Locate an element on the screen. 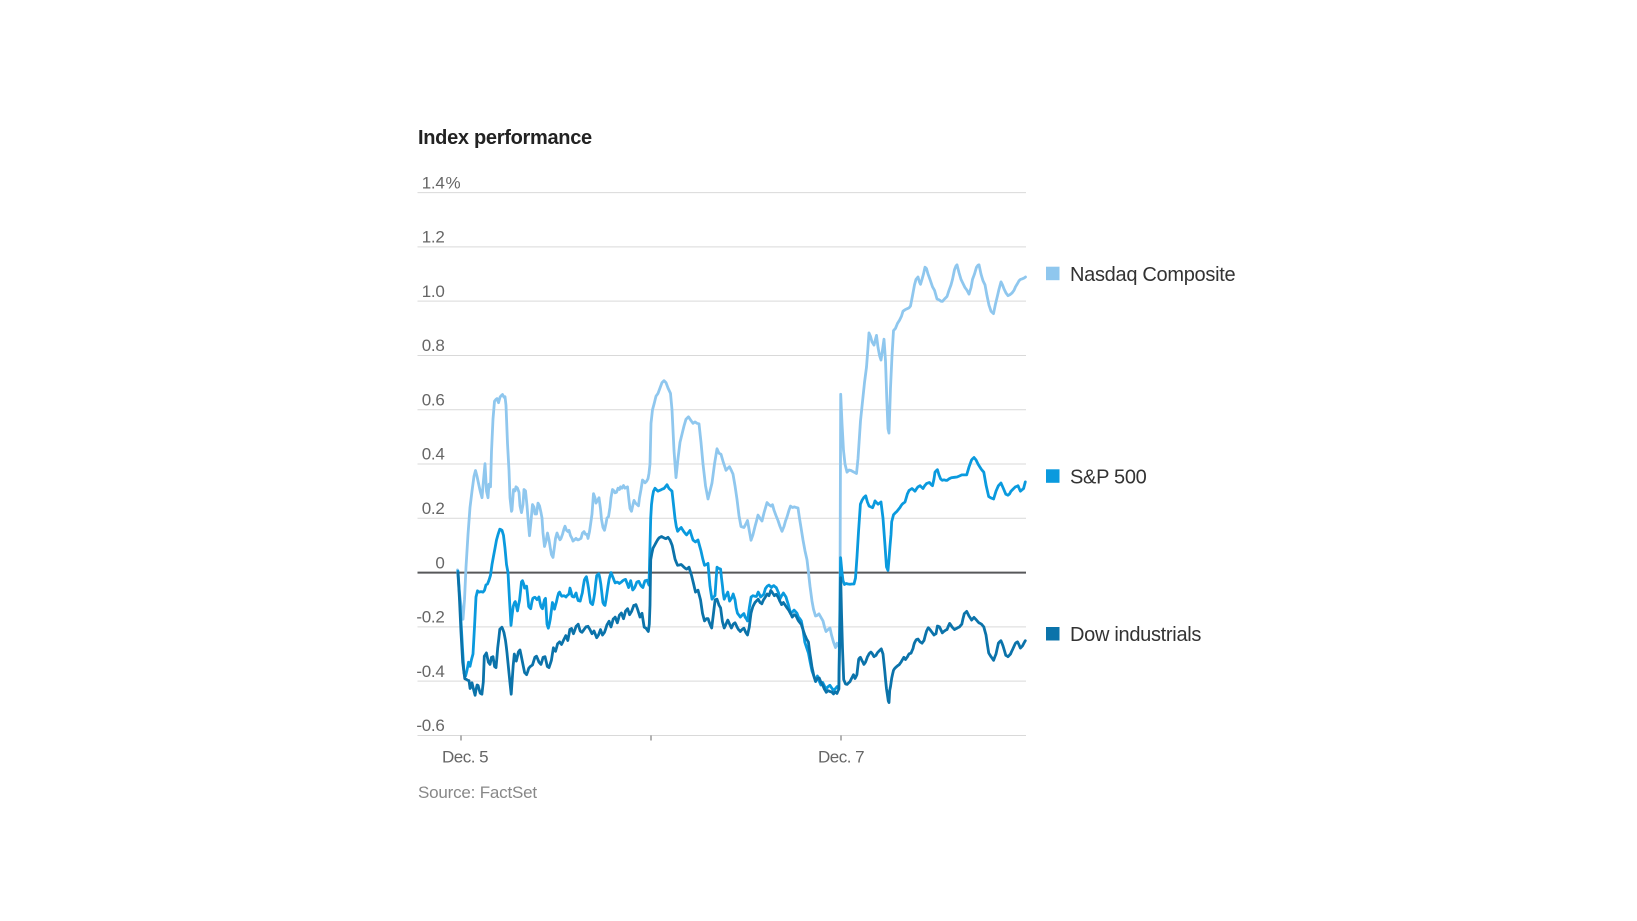  svg-text: S&P 500 is located at coordinates (1108, 477).